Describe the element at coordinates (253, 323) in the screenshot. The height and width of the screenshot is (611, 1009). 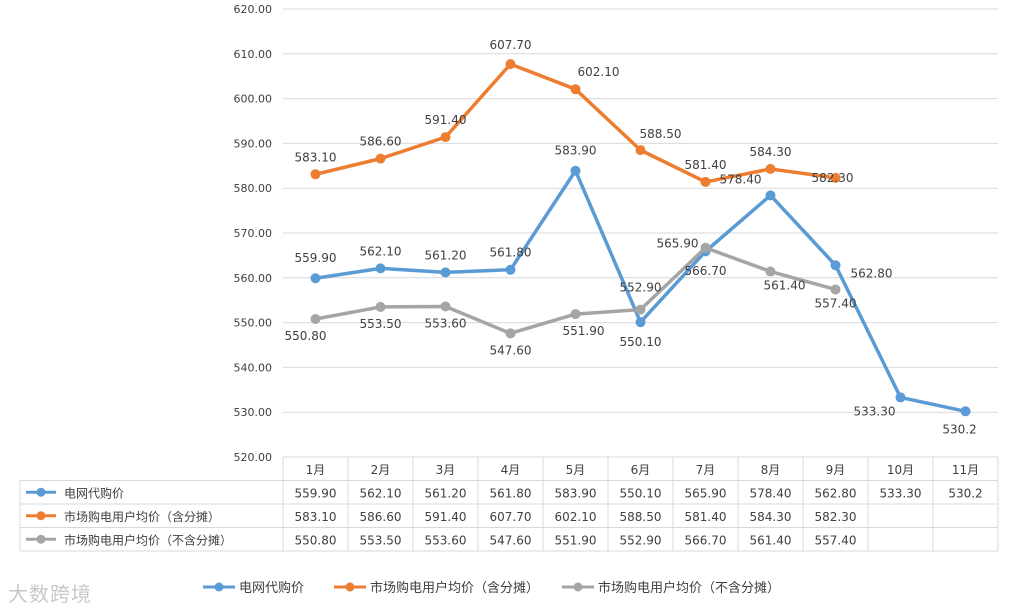
I see `y-tick-label: 550.00` at that location.